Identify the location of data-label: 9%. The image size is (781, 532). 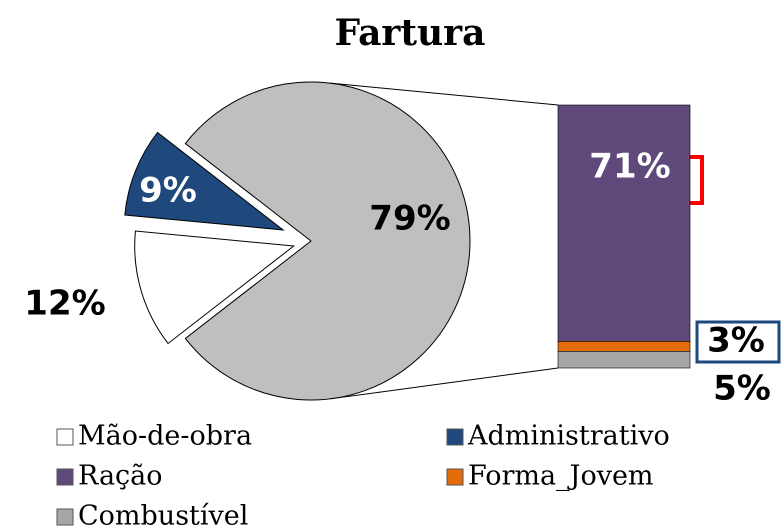
(168, 191).